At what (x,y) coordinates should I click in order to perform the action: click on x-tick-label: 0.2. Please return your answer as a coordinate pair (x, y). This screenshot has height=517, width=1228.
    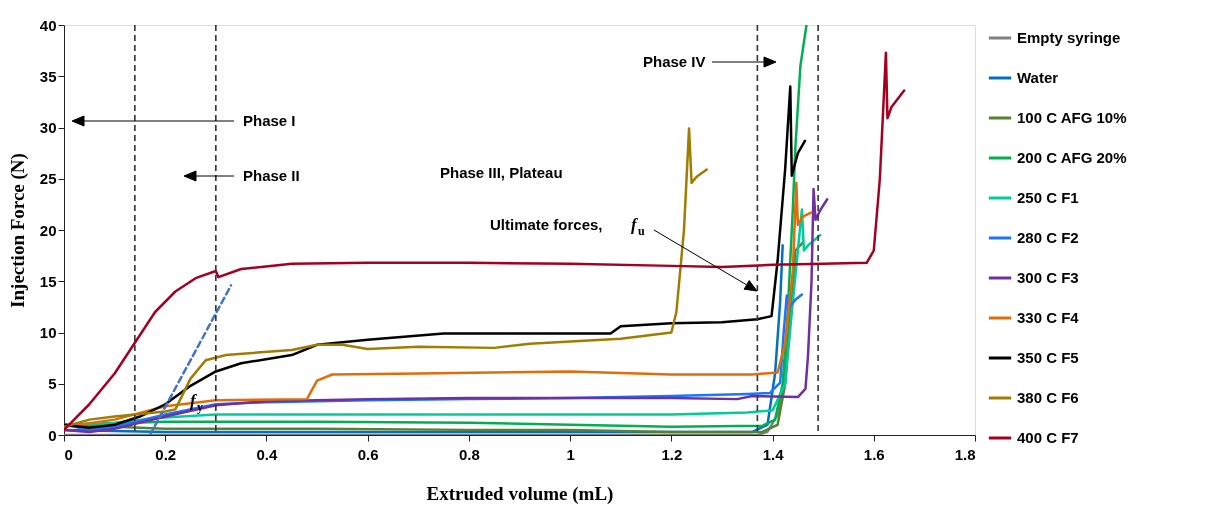
    Looking at the image, I should click on (166, 454).